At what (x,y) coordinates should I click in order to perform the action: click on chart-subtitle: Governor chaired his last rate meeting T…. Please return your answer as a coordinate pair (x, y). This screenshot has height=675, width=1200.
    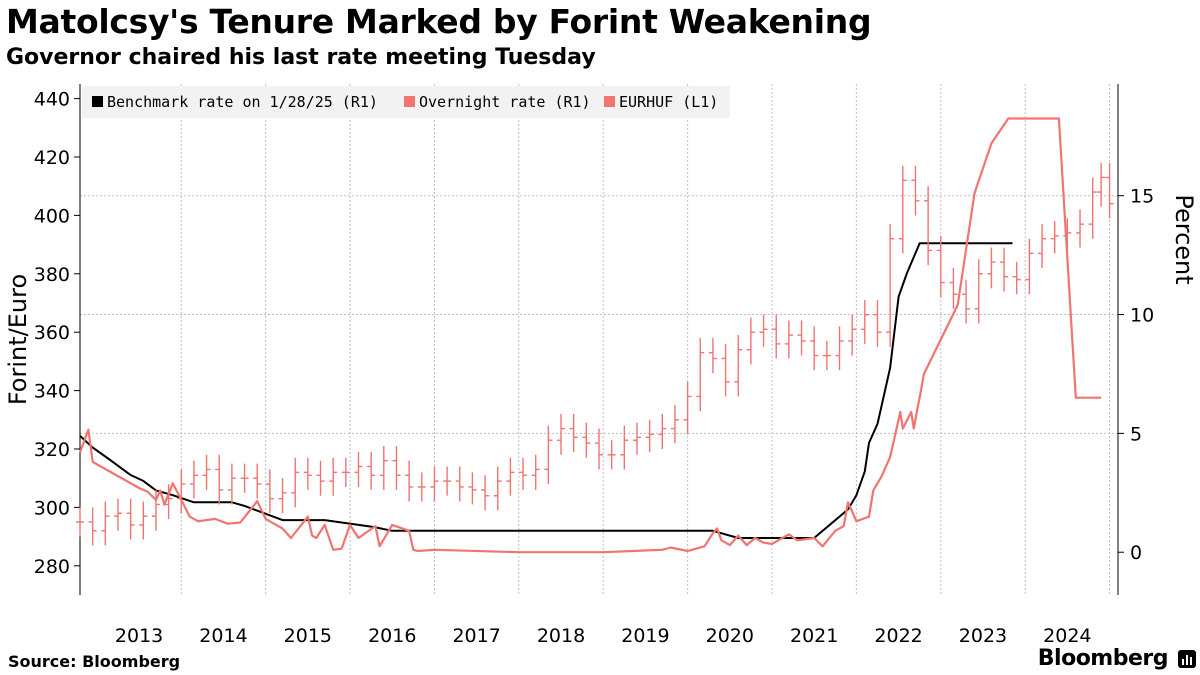
    Looking at the image, I should click on (301, 57).